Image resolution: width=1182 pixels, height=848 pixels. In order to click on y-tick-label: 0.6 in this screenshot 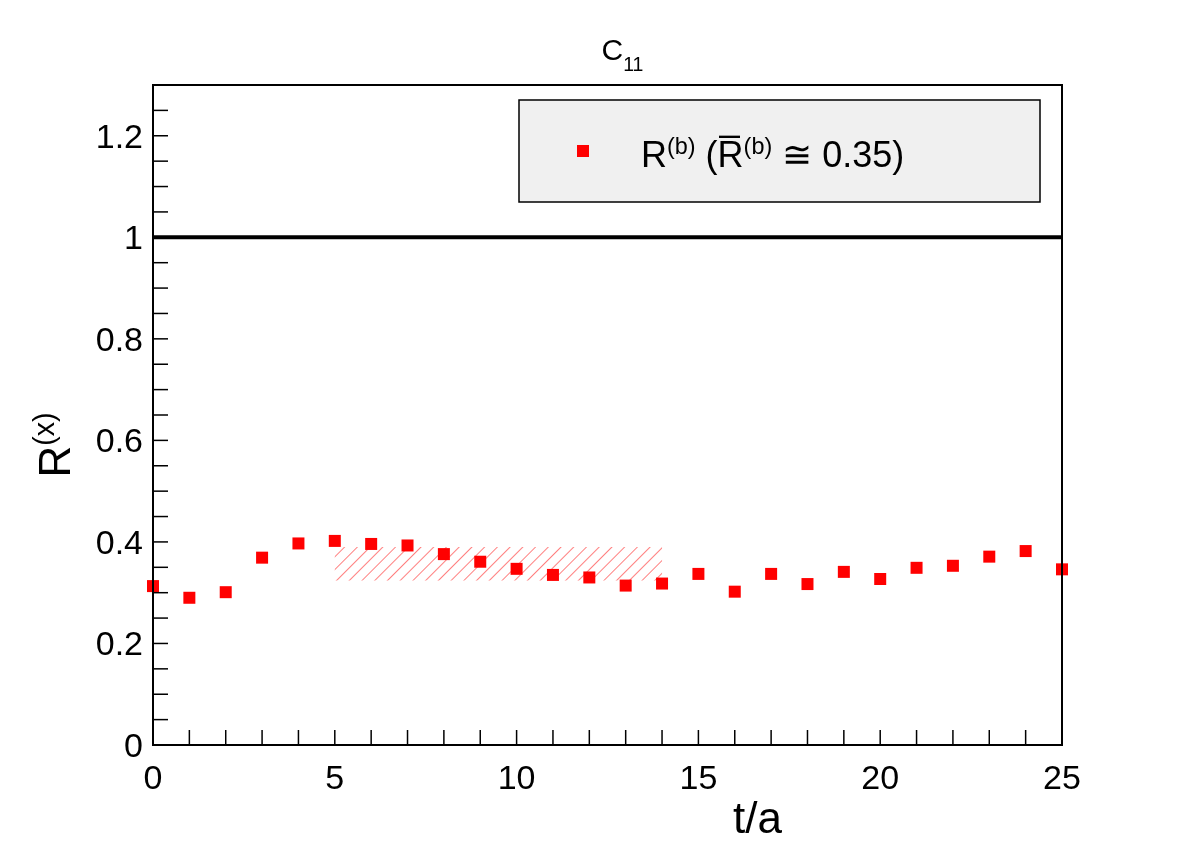, I will do `click(119, 440)`.